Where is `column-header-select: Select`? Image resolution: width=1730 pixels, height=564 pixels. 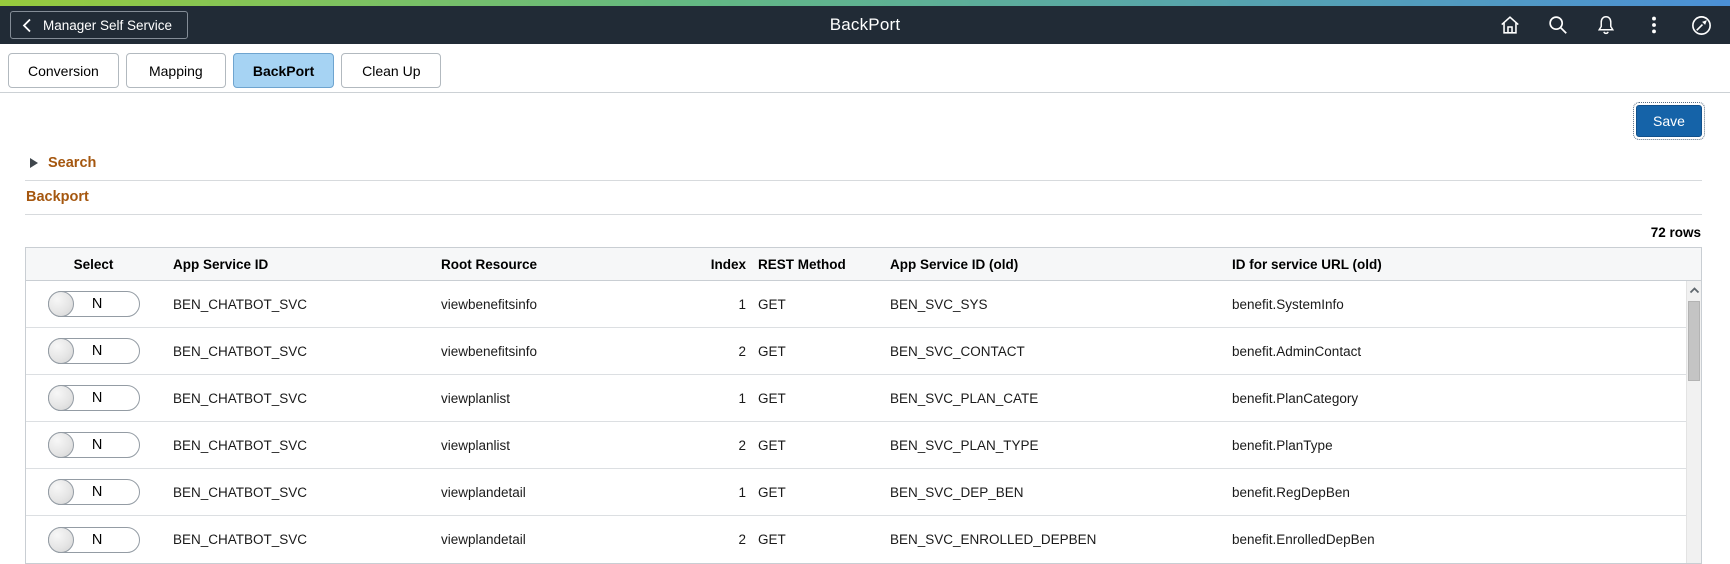
column-header-select: Select is located at coordinates (93, 264).